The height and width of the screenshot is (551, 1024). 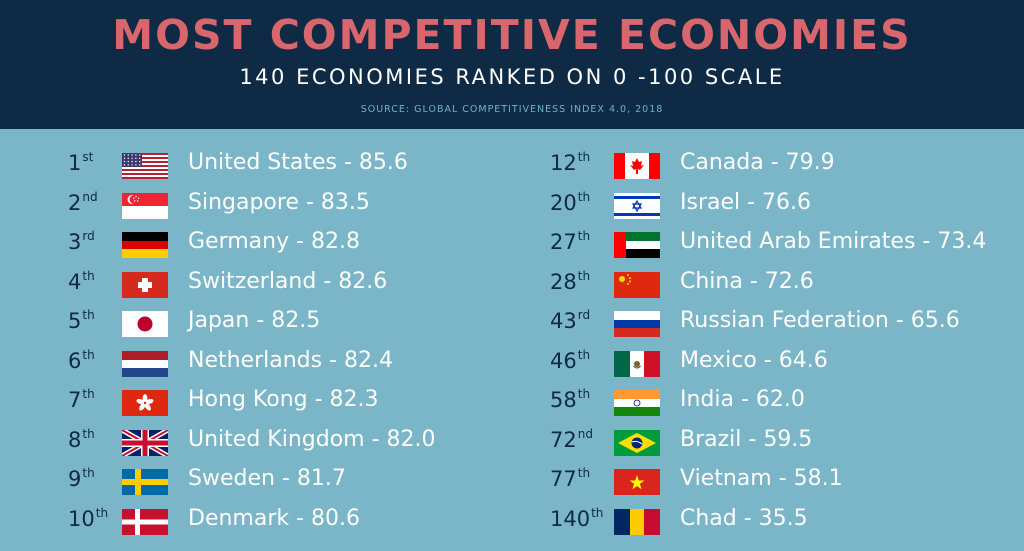 What do you see at coordinates (744, 518) in the screenshot?
I see `country-score-label: Chad - 35.5` at bounding box center [744, 518].